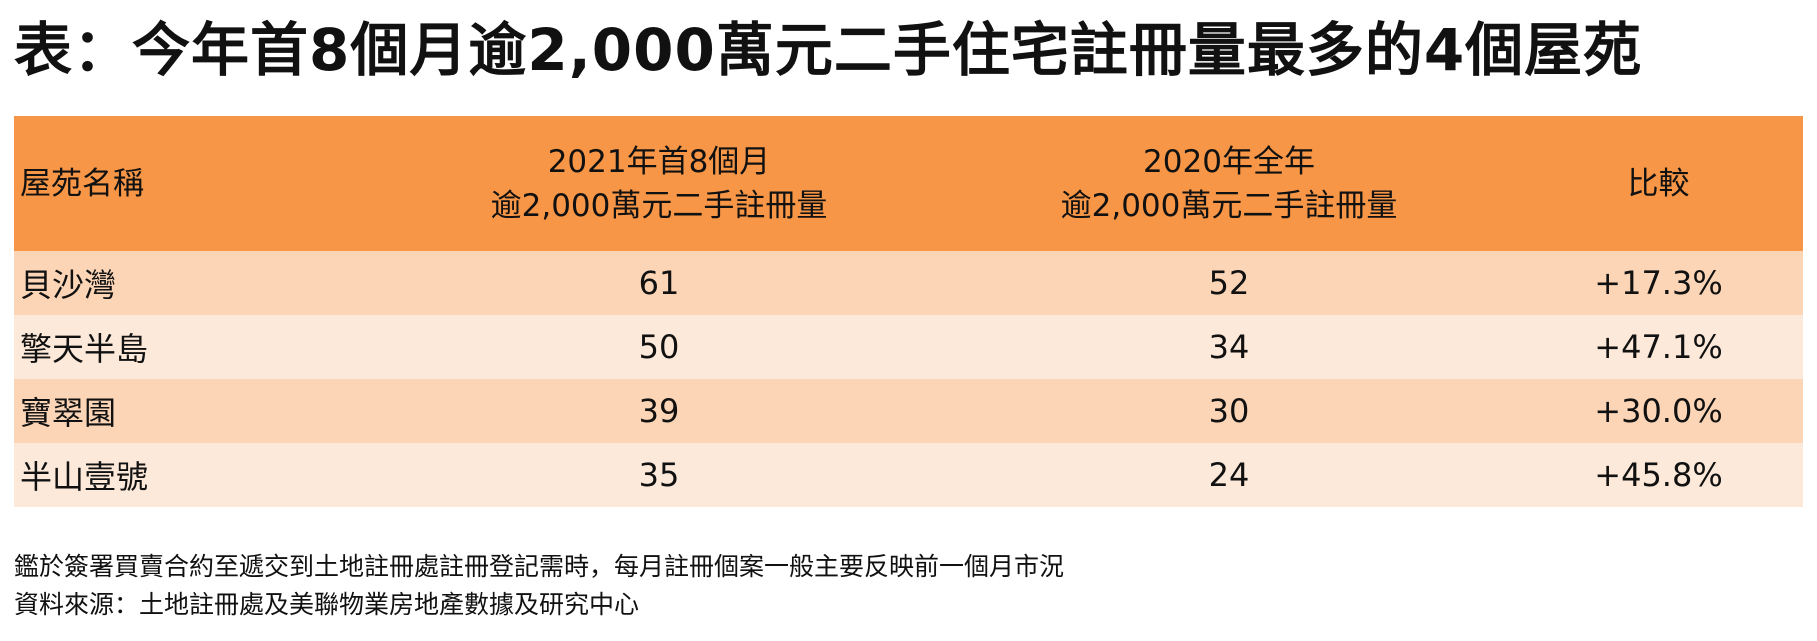 The width and height of the screenshot is (1817, 641). I want to click on header-2021-line2: 逾2,000萬元二手註冊量, so click(659, 205).